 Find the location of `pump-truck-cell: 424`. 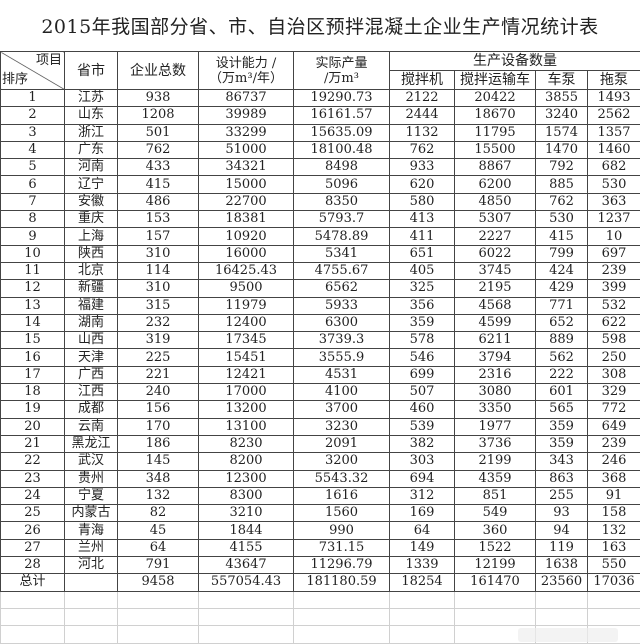

pump-truck-cell: 424 is located at coordinates (561, 271).